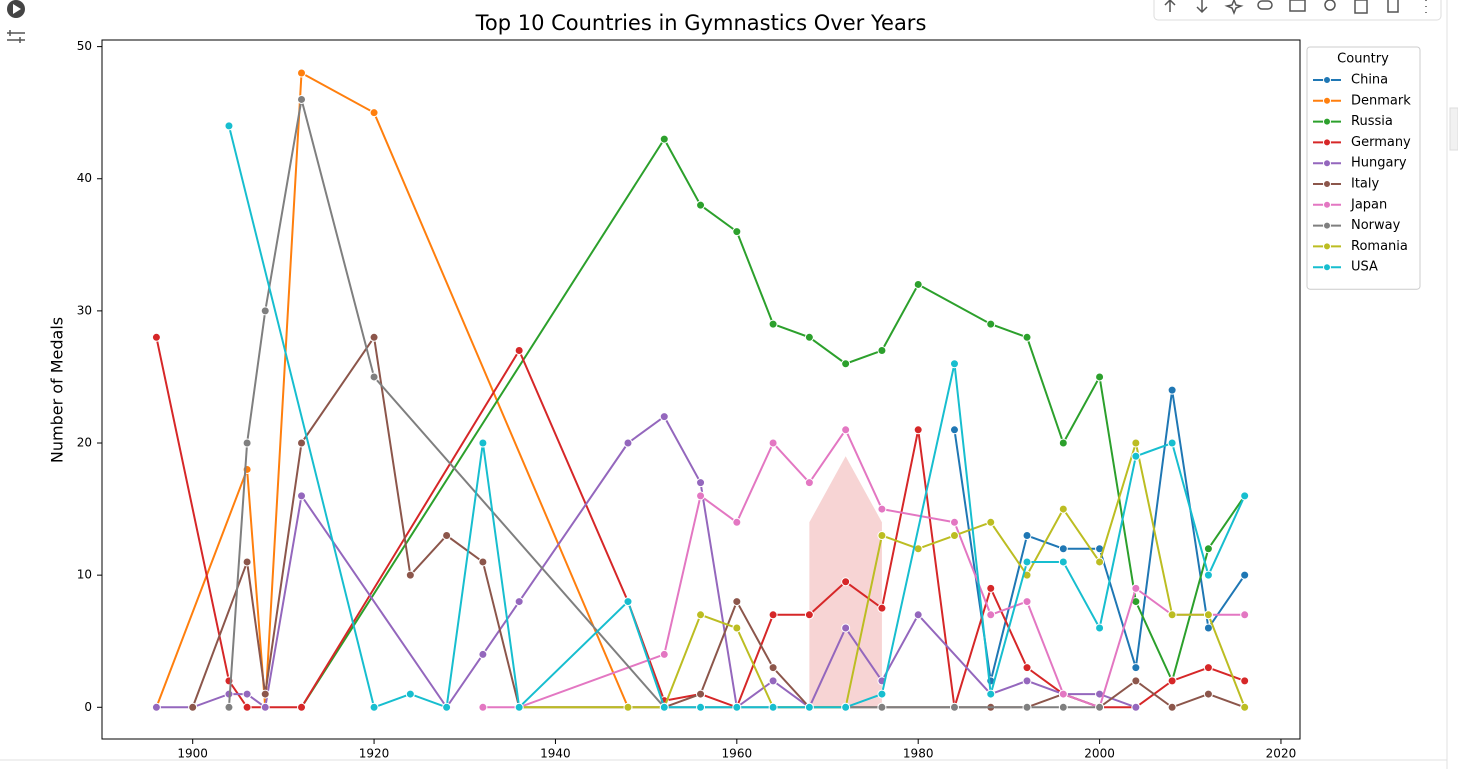 The height and width of the screenshot is (773, 1458). Describe the element at coordinates (1365, 184) in the screenshot. I see `legend-label: Italy` at that location.